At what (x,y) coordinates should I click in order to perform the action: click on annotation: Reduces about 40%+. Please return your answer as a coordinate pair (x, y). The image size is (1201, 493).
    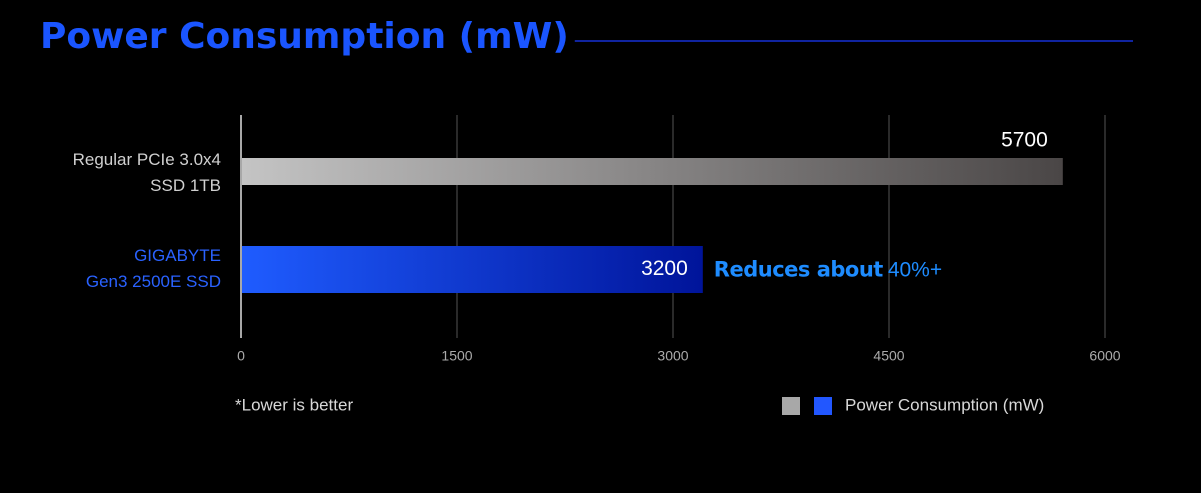
    Looking at the image, I should click on (828, 270).